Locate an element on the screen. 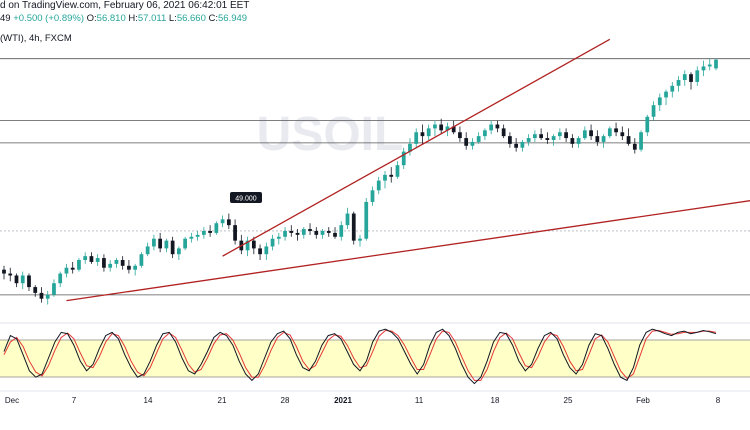  x-tick-label: 14 is located at coordinates (148, 400).